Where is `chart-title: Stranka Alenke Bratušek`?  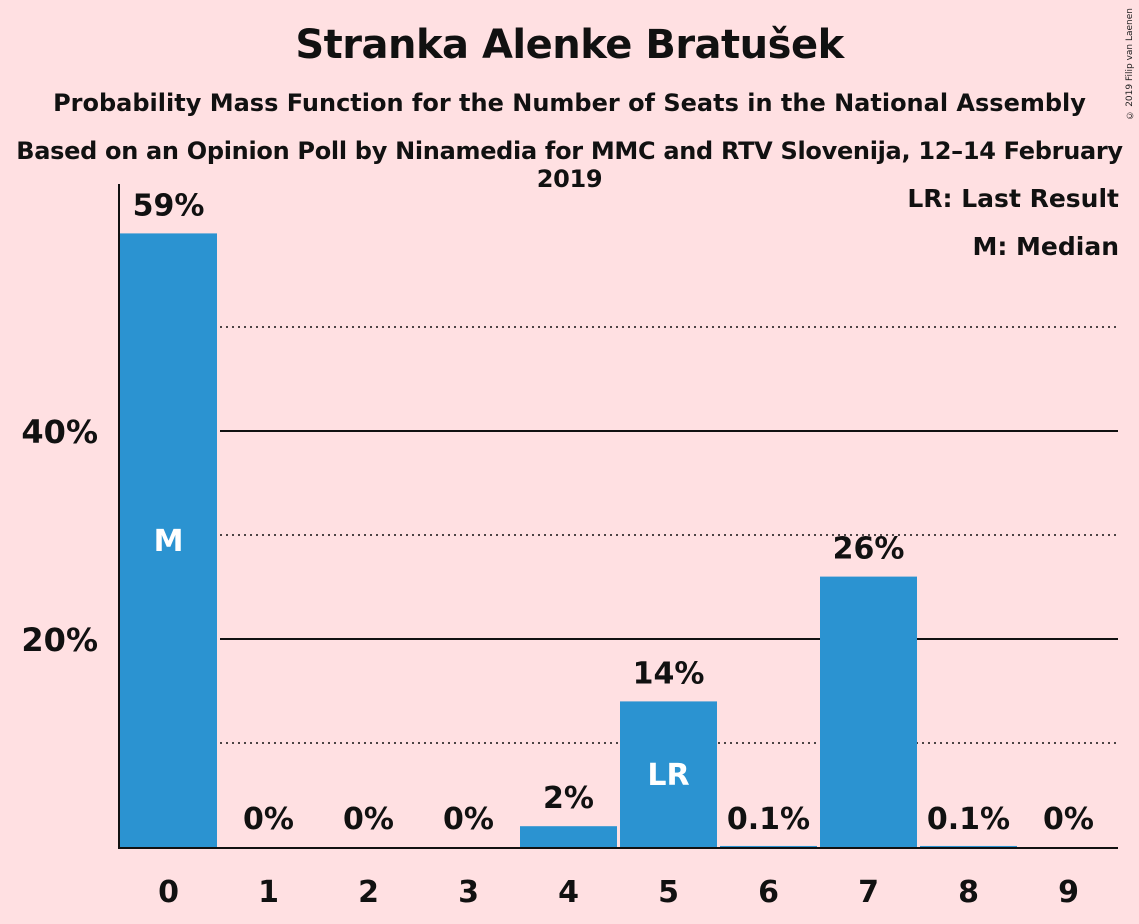
chart-title: Stranka Alenke Bratušek is located at coordinates (569, 45).